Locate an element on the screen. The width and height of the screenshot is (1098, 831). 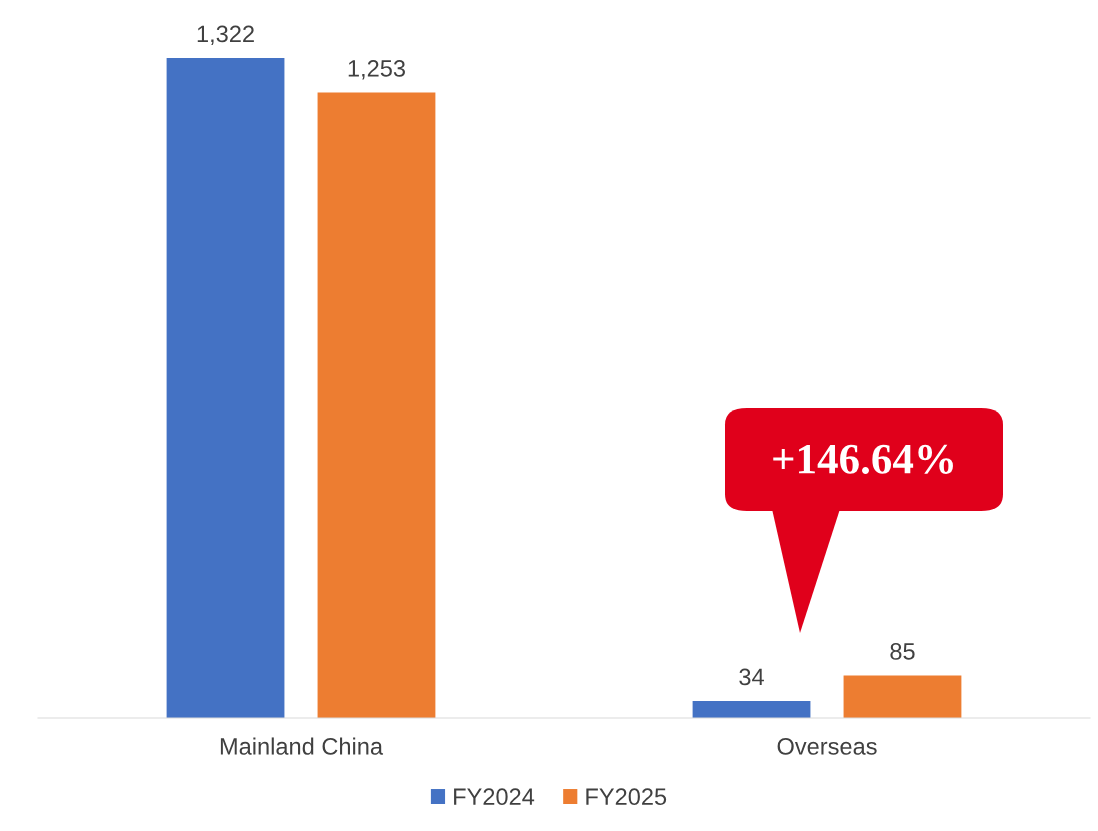
legend-label: FY2024 is located at coordinates (494, 797).